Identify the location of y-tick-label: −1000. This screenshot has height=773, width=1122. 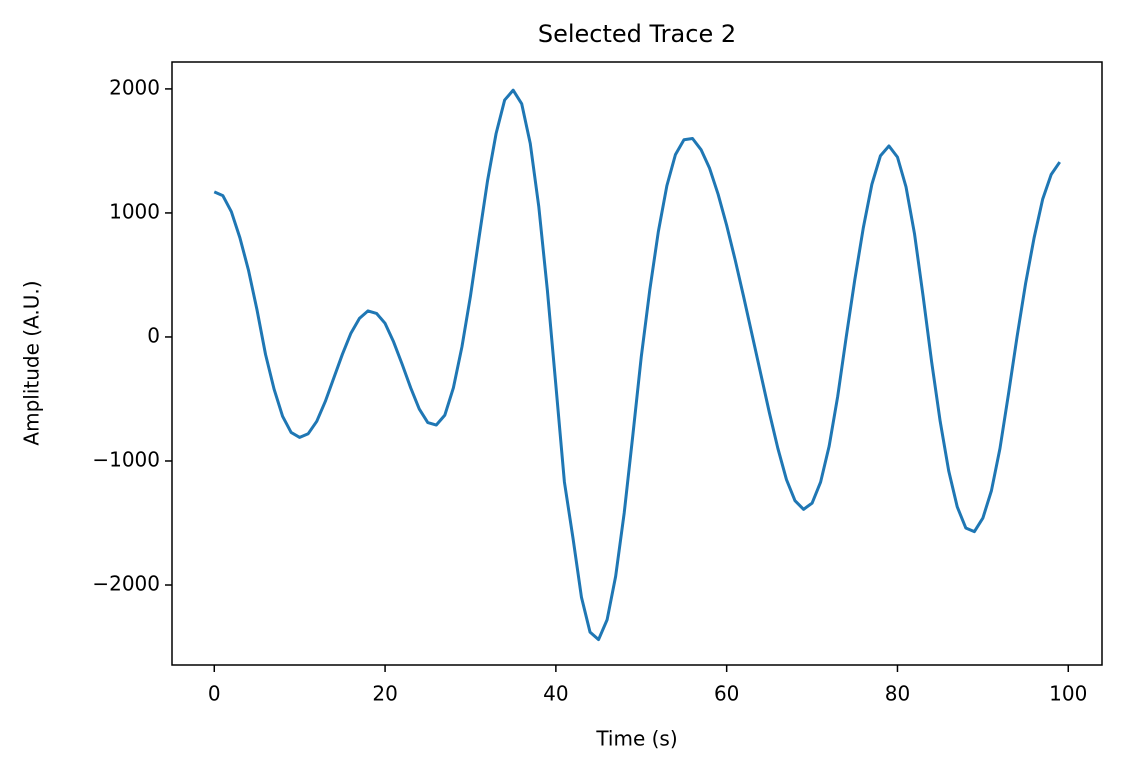
(126, 459).